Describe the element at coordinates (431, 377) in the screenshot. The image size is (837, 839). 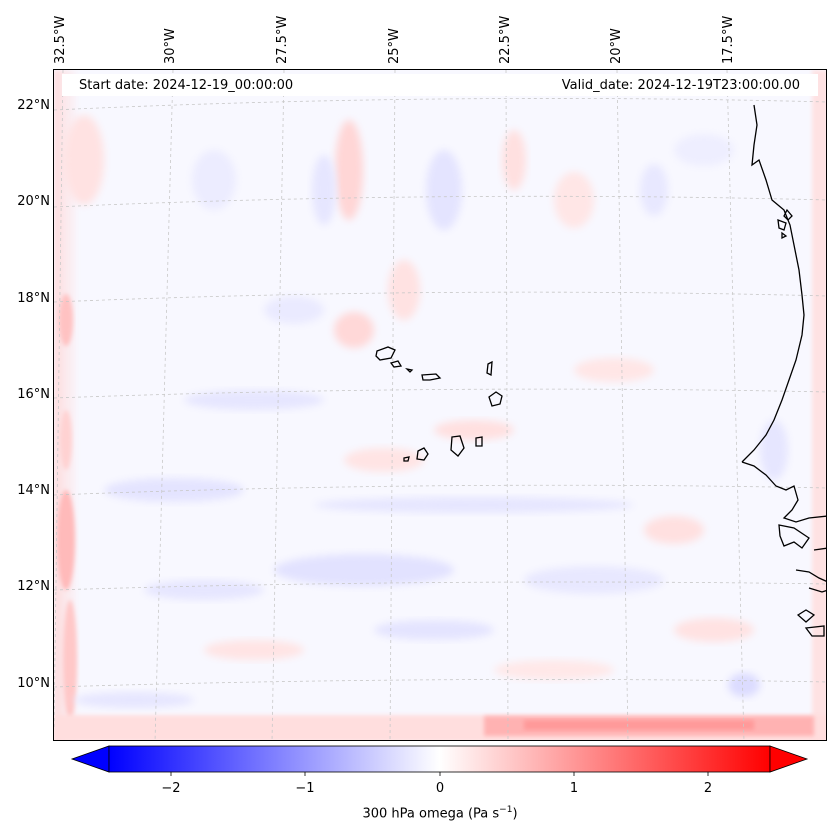
I see `island-sao-nicolau` at that location.